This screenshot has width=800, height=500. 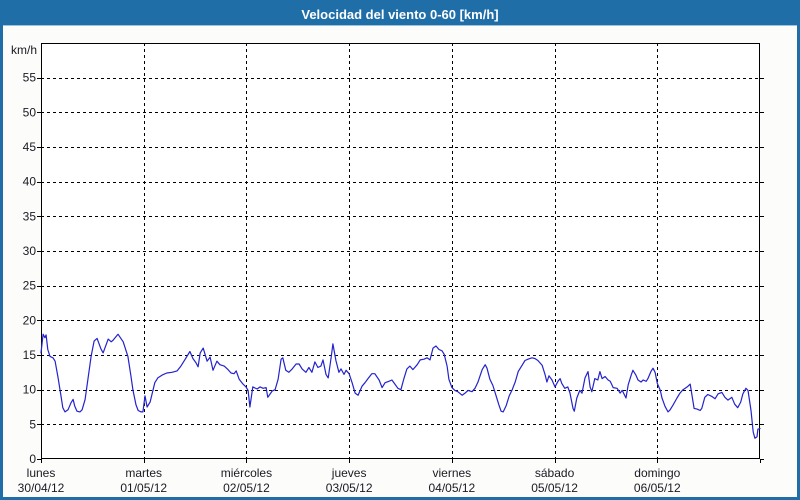 I want to click on x-day-date-label: 04/05/12, so click(x=451, y=488).